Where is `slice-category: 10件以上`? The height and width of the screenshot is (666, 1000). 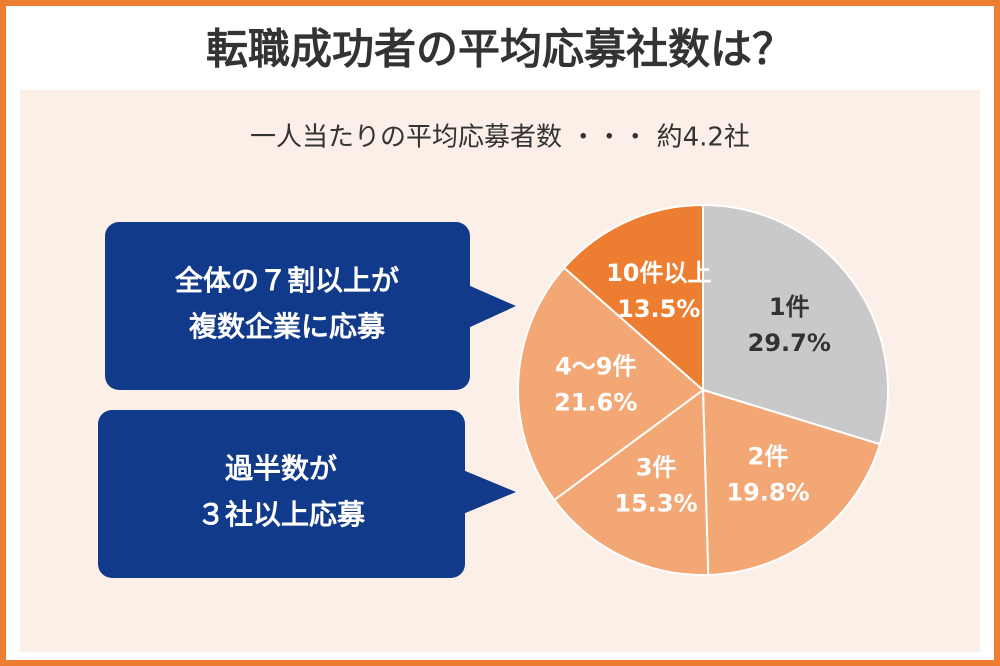
slice-category: 10件以上 is located at coordinates (658, 273).